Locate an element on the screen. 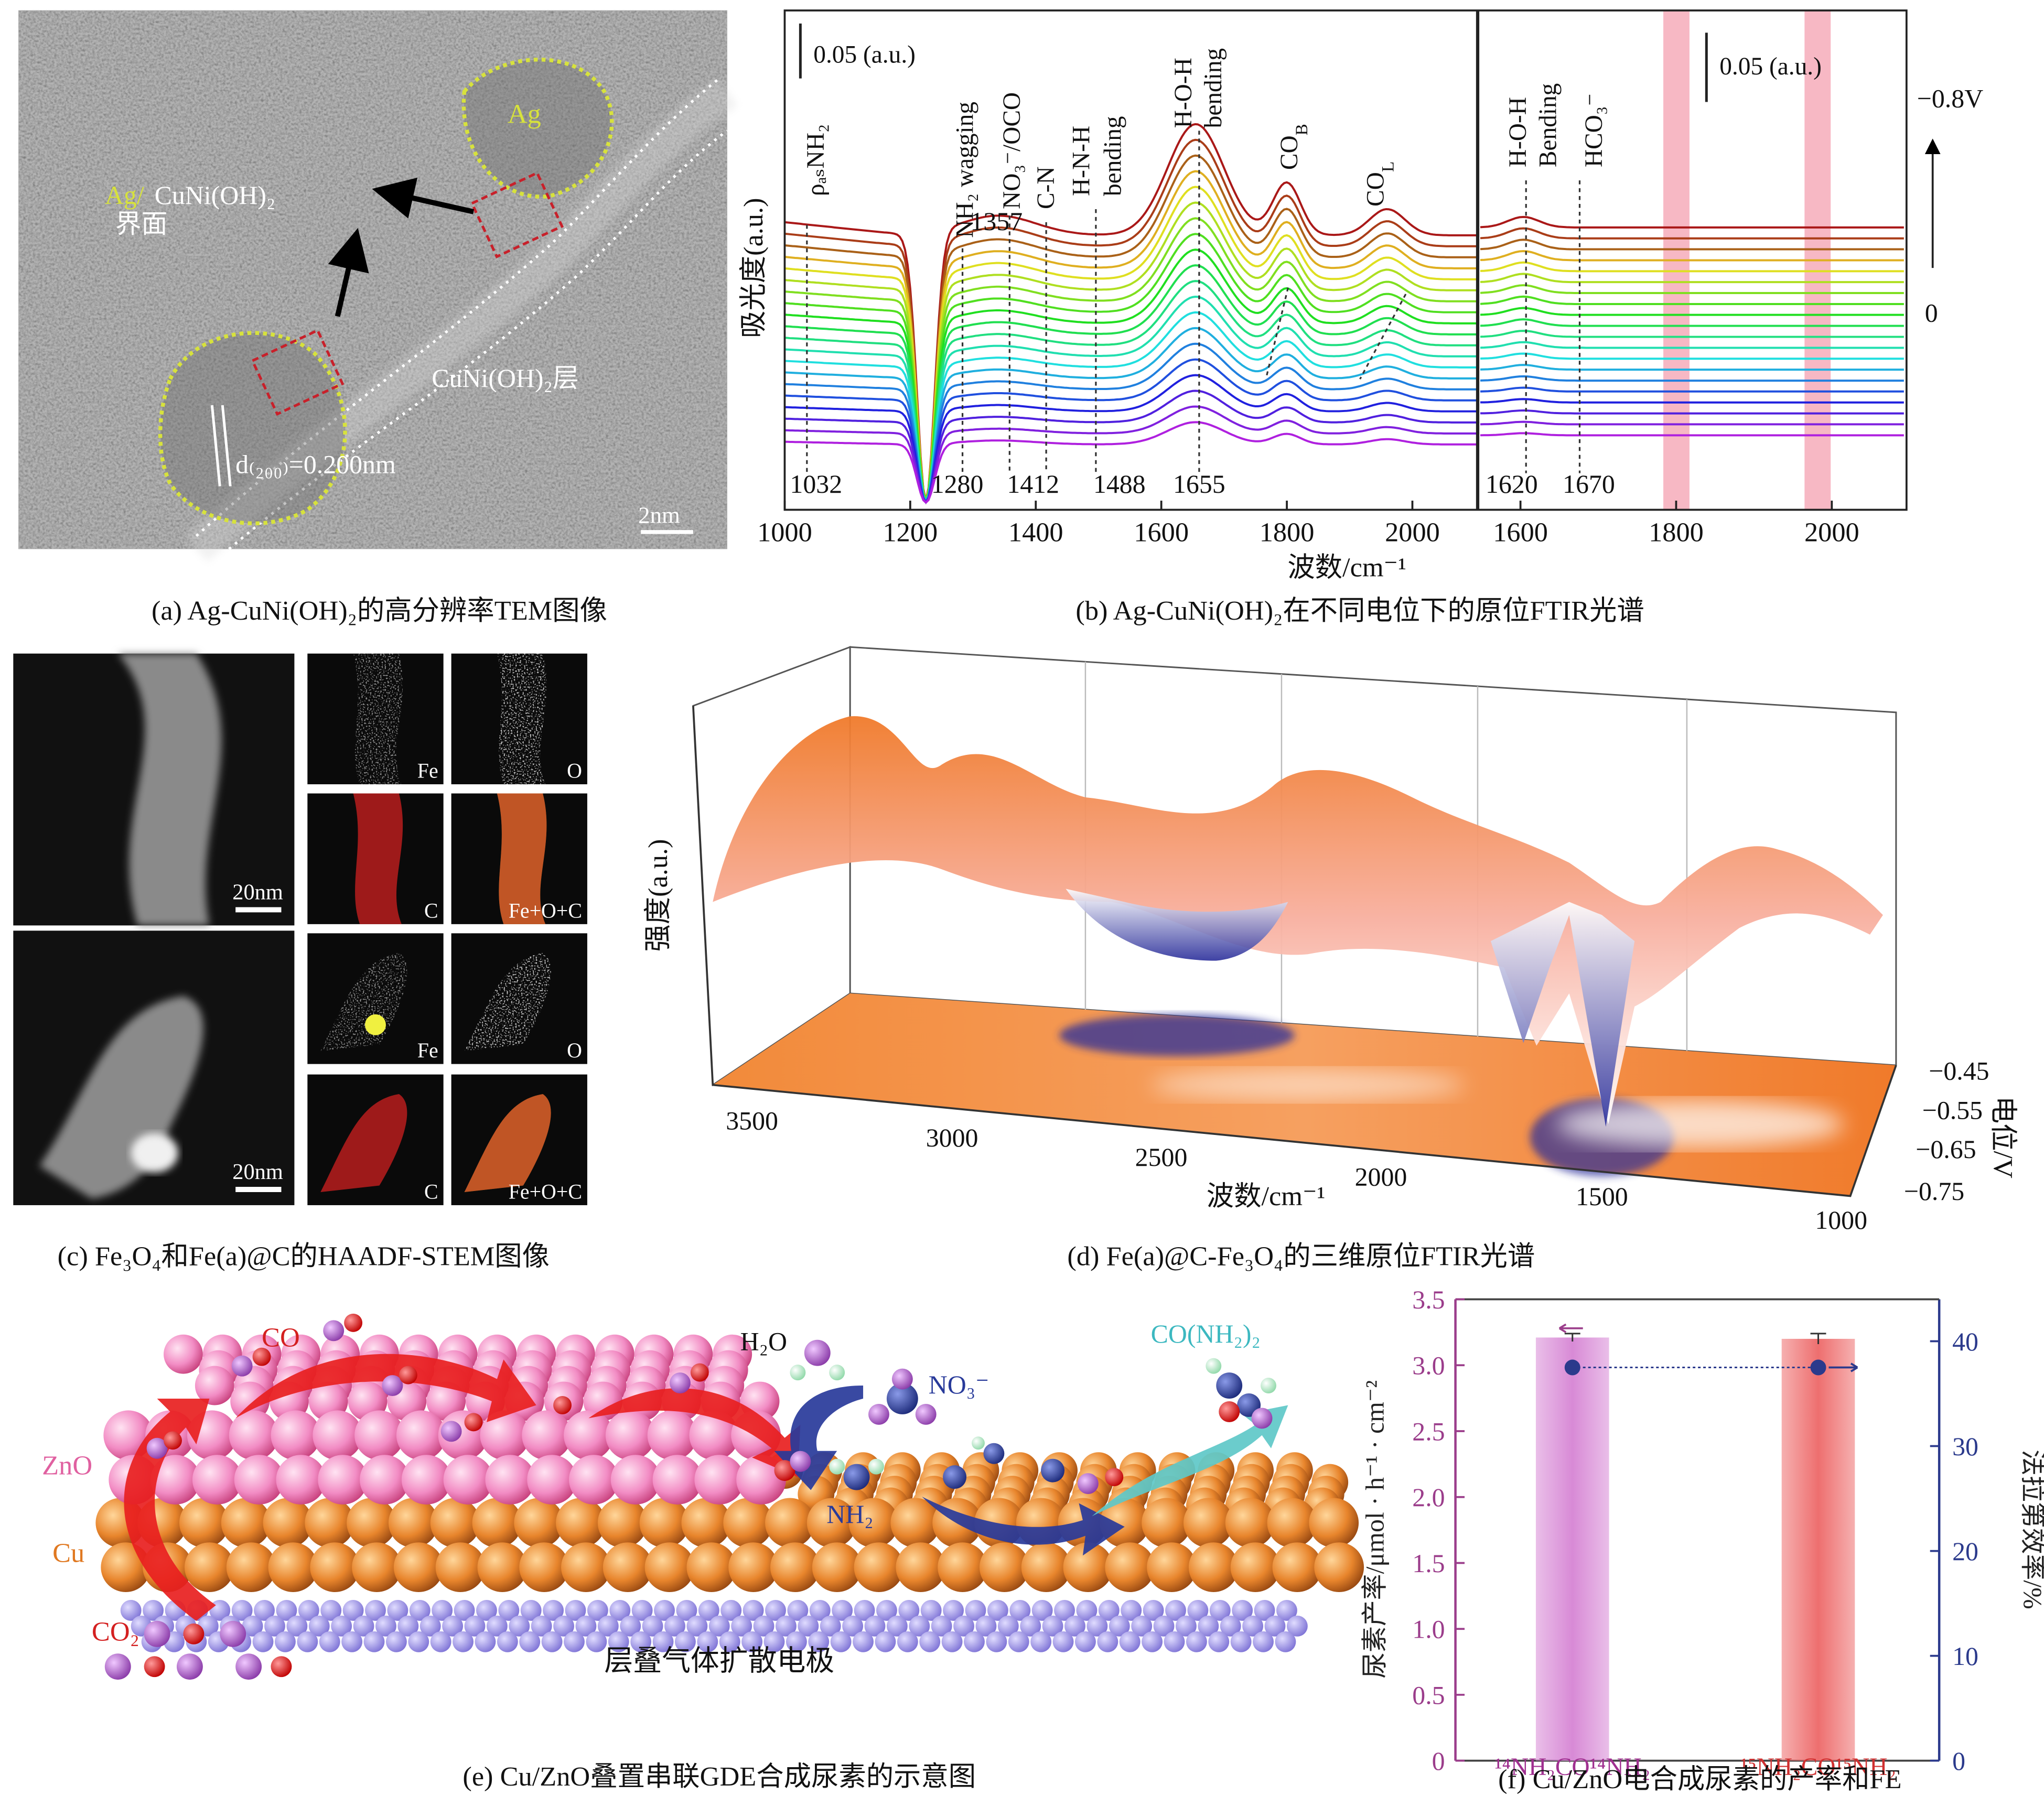 This screenshot has height=1796, width=2044. z-axis-title: 电位/V is located at coordinates (2003, 1137).